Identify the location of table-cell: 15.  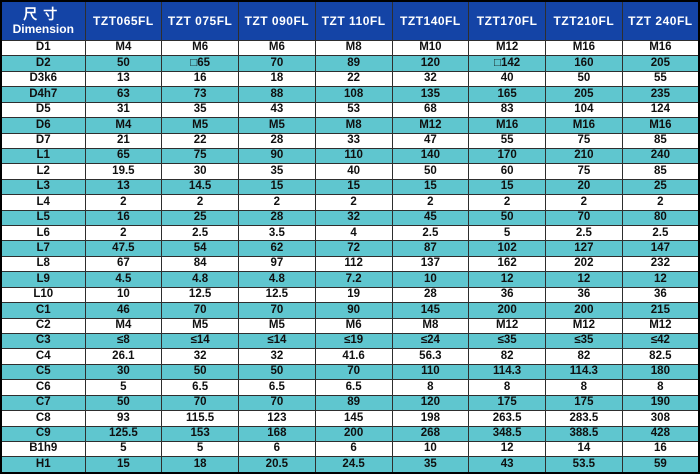
(277, 187).